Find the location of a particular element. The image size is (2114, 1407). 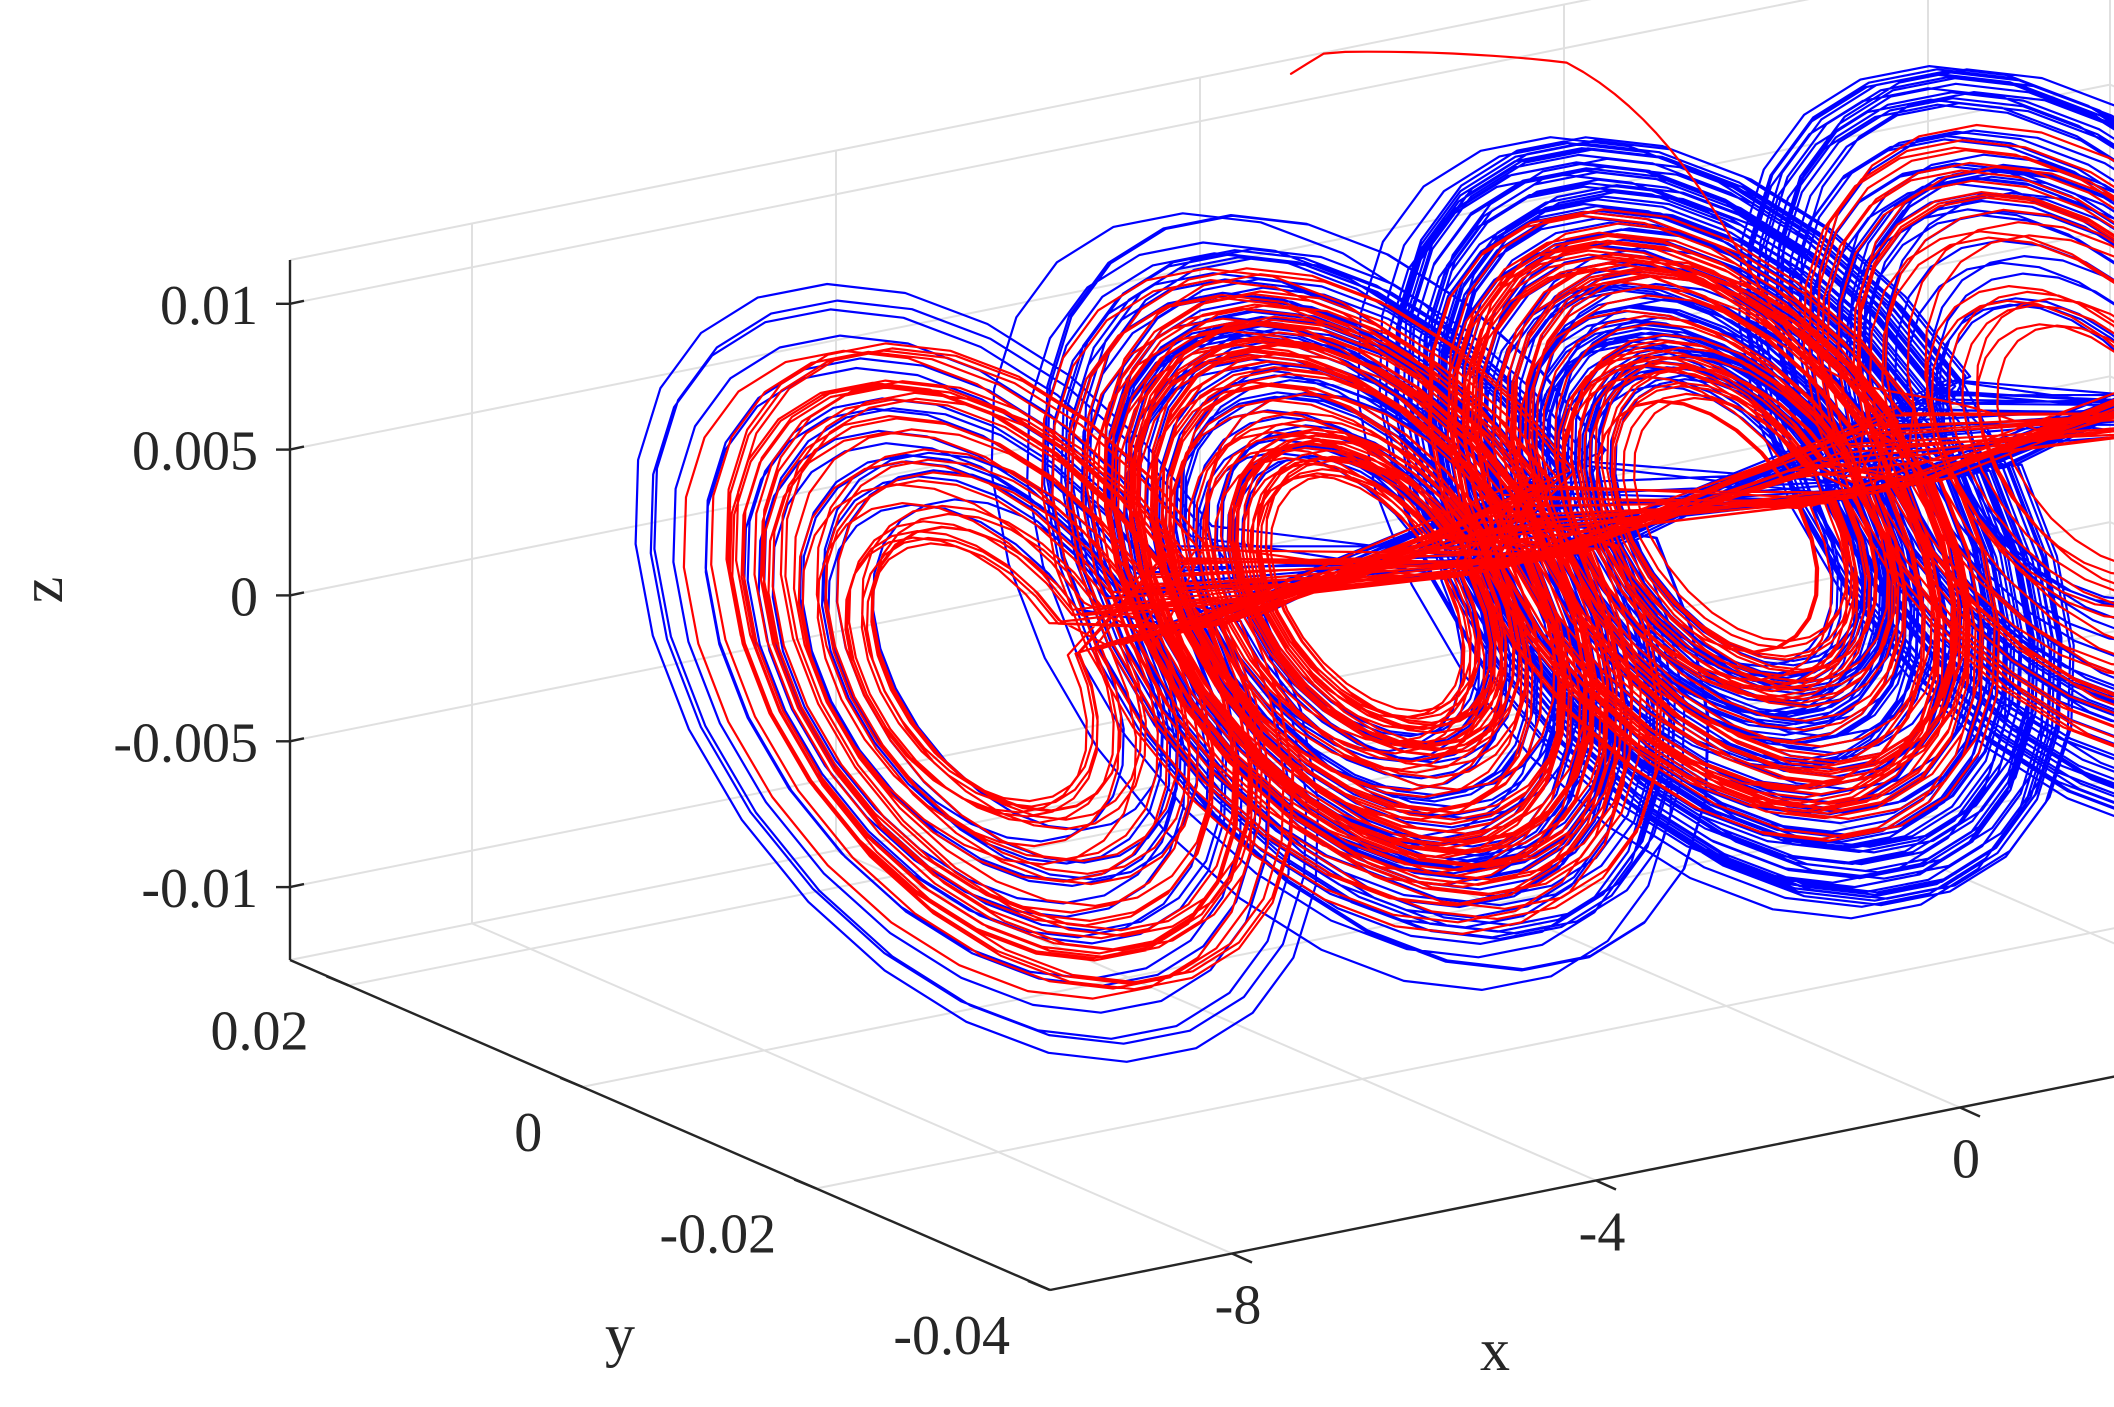

x-axis-label: x is located at coordinates (1495, 1350).